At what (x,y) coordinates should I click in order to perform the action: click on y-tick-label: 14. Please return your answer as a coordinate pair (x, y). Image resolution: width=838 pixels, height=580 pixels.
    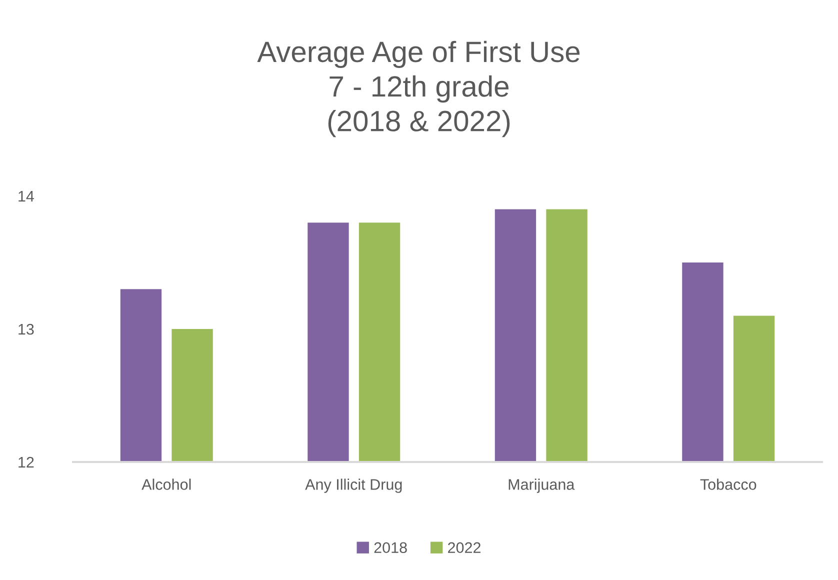
    Looking at the image, I should click on (26, 196).